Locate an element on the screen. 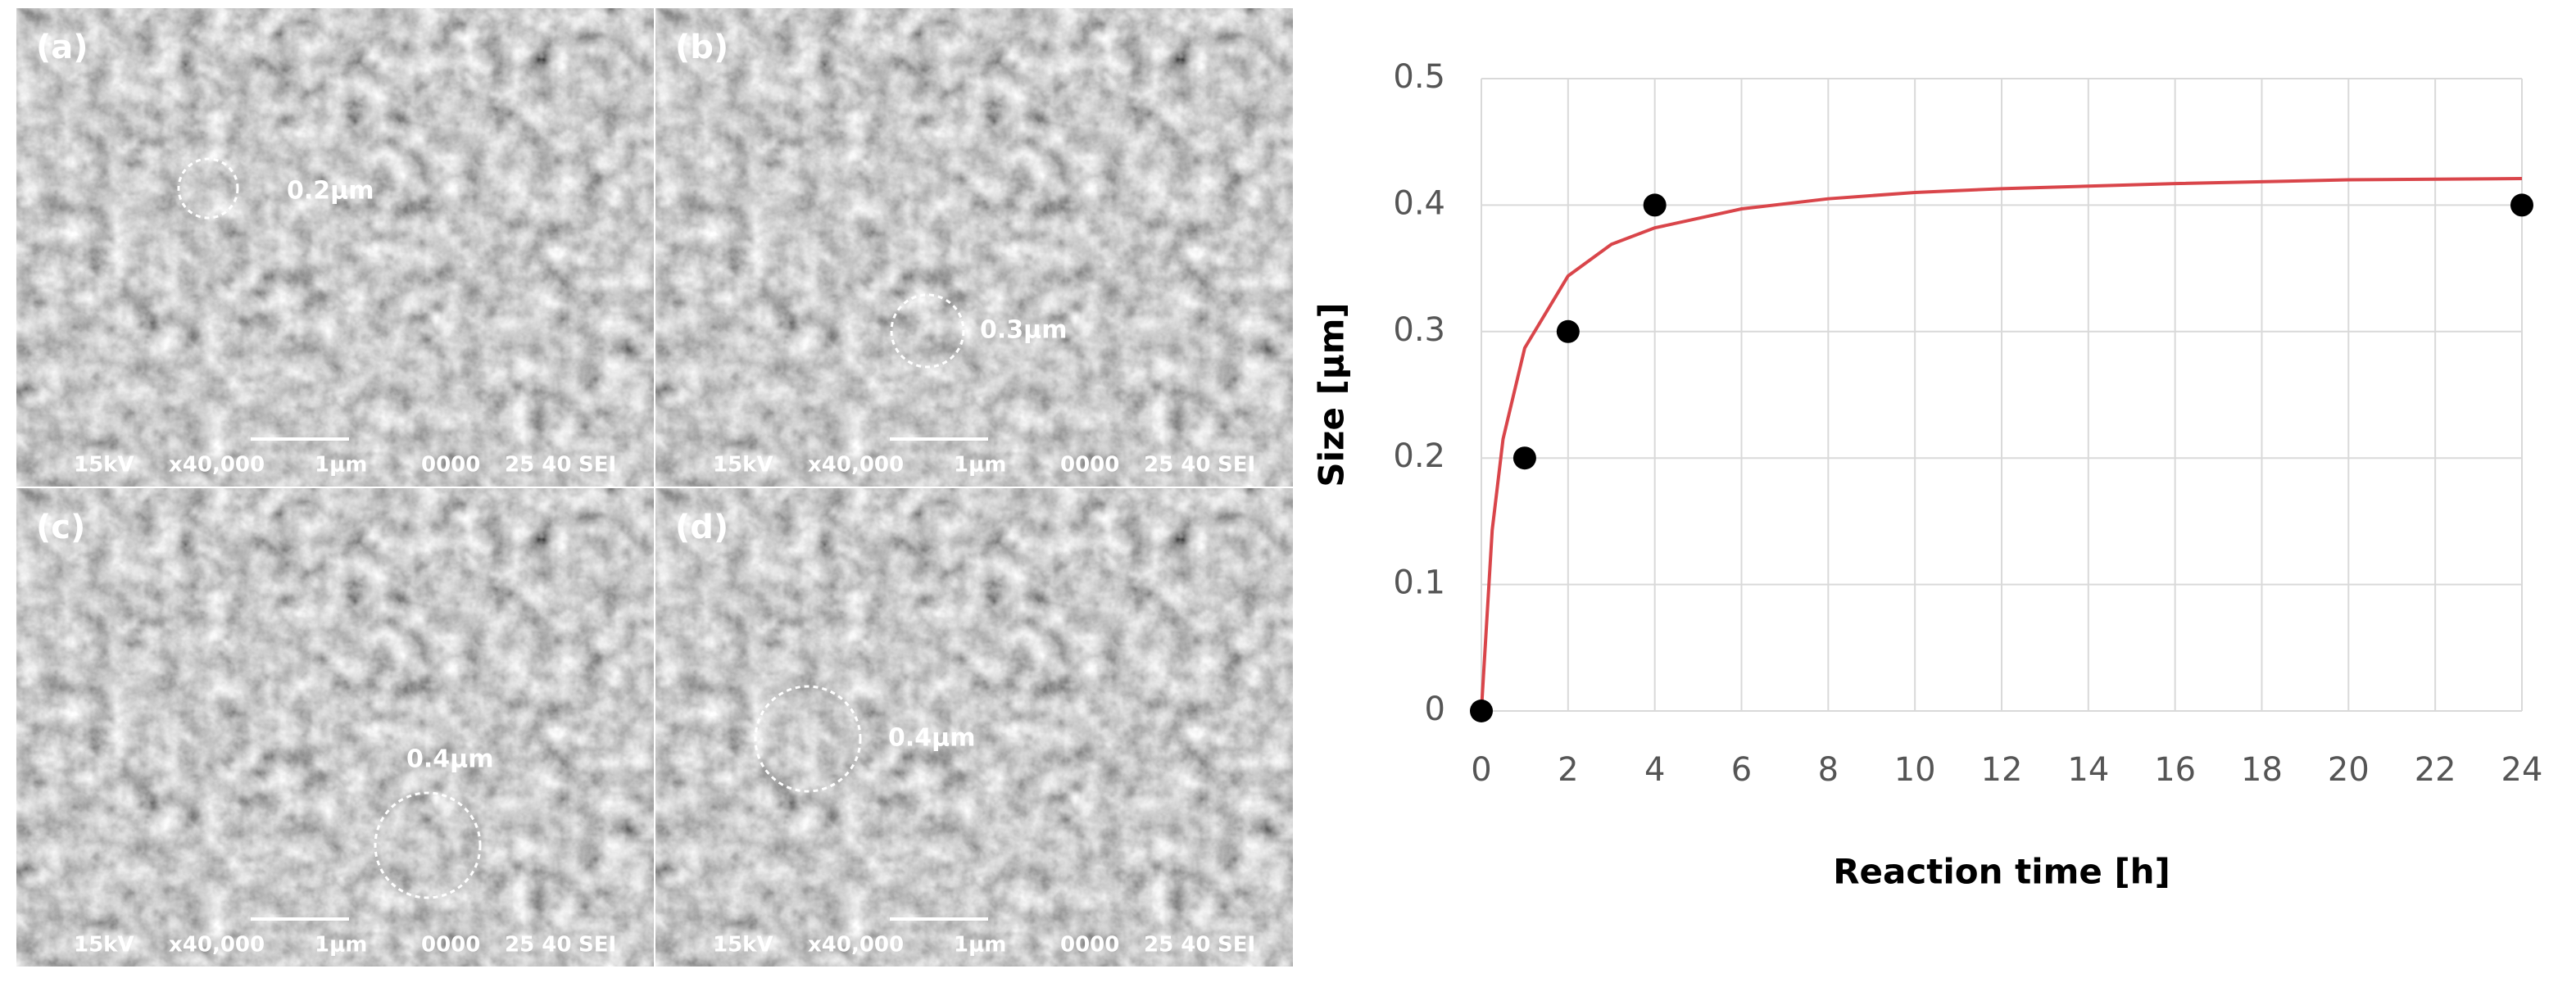 Image resolution: width=2576 pixels, height=987 pixels. y-tick-label: 0.3 is located at coordinates (1419, 330).